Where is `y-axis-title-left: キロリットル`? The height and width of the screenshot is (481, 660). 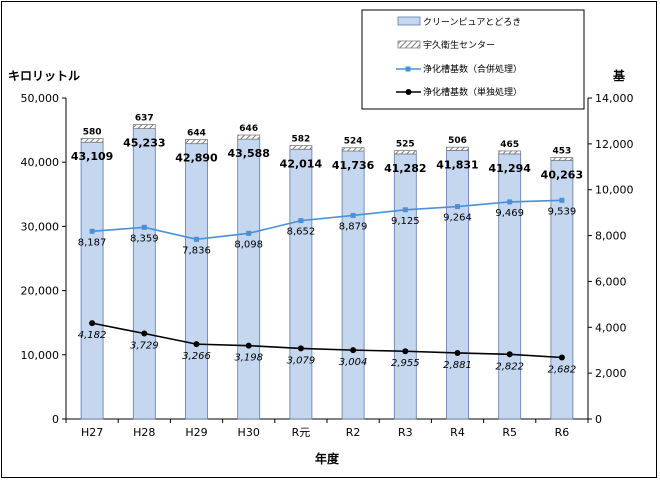 y-axis-title-left: キロリットル is located at coordinates (44, 76).